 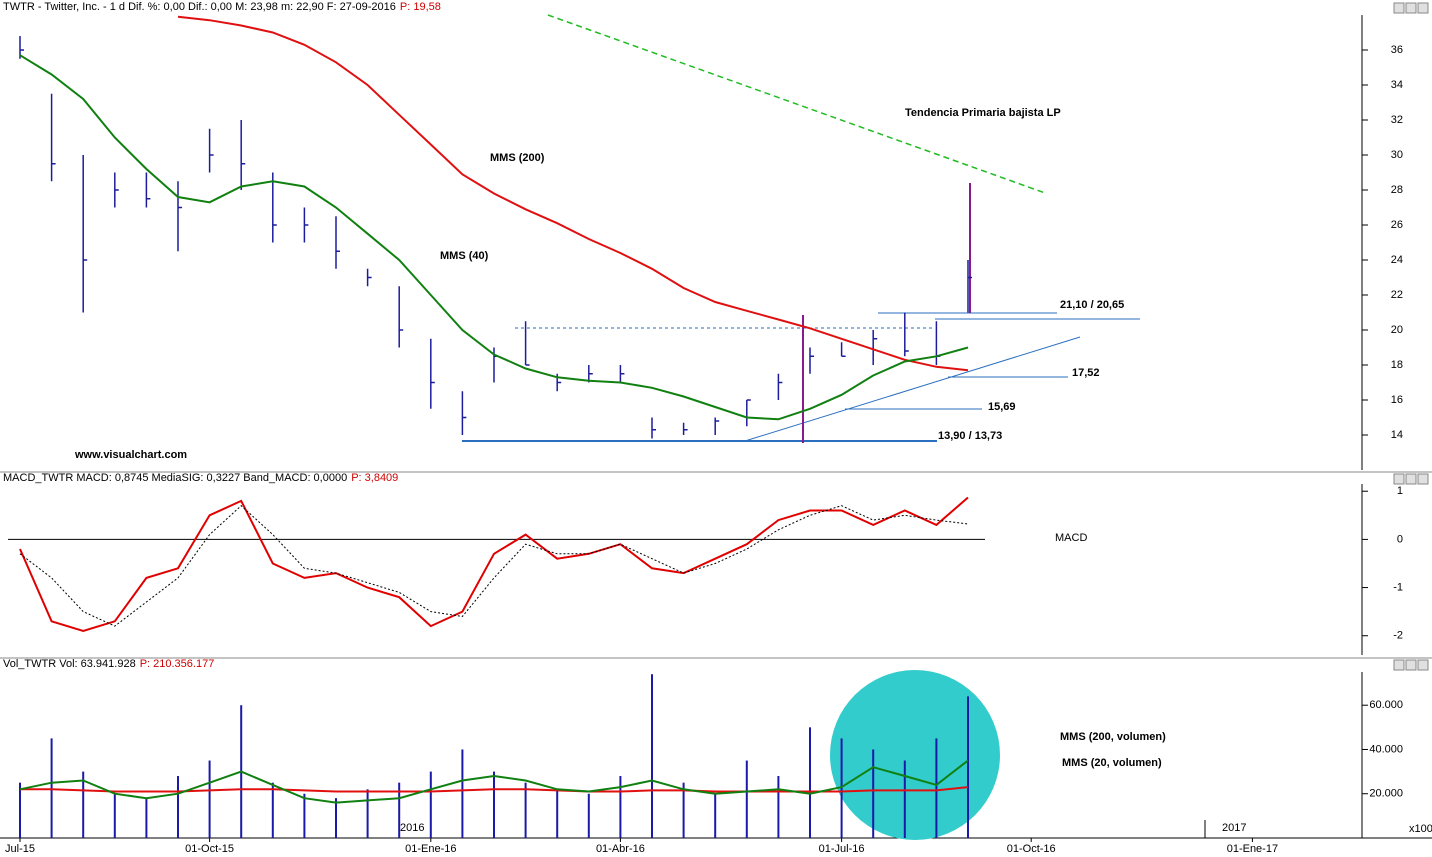 What do you see at coordinates (517, 158) in the screenshot?
I see `series-label: MMS (200)` at bounding box center [517, 158].